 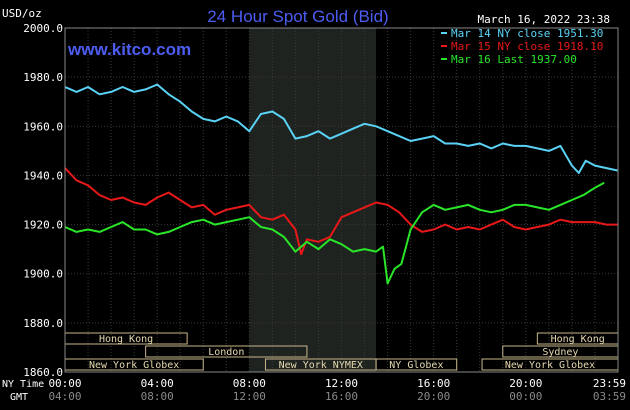 I want to click on legend-entry: Mar 15 NY close 1918.10, so click(x=527, y=46).